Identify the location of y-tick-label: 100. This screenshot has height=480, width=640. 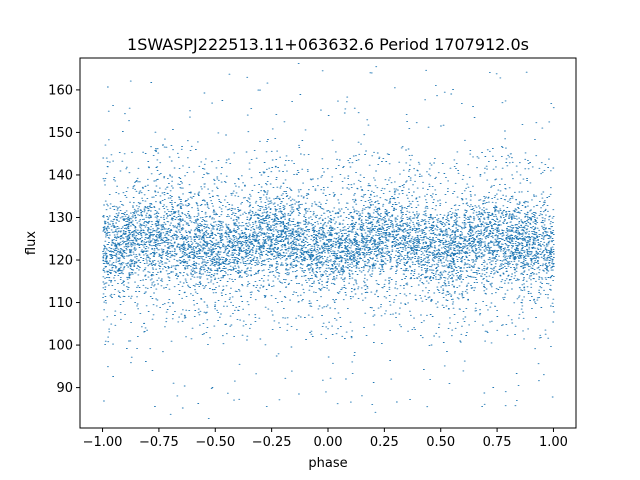
(60, 346).